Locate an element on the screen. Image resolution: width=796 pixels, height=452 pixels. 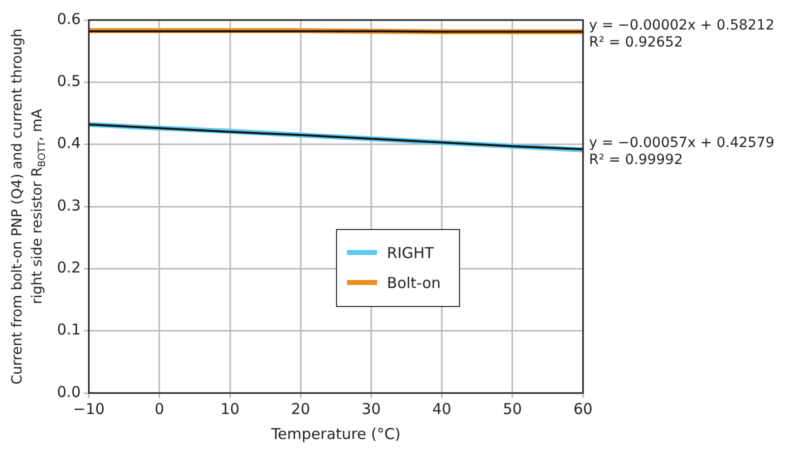
y-tick-label: 0.6 is located at coordinates (68, 19).